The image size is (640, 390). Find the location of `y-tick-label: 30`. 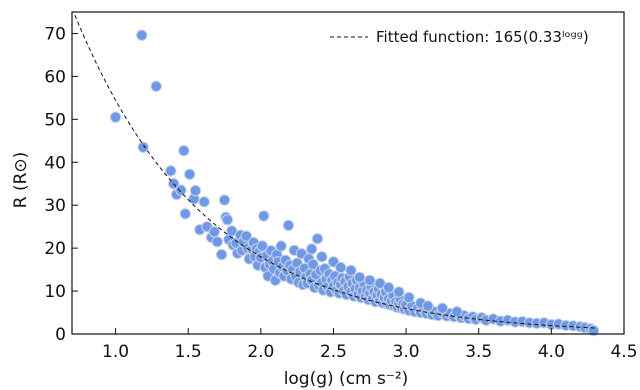

y-tick-label: 30 is located at coordinates (55, 206).